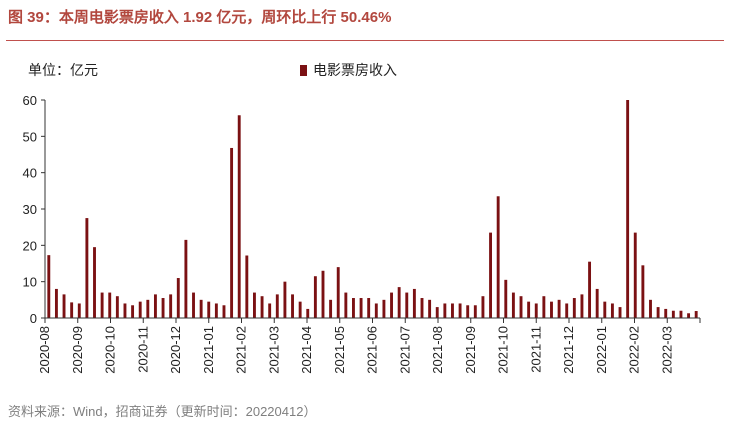 This screenshot has width=738, height=424. Describe the element at coordinates (503, 350) in the screenshot. I see `x-tick-label: 2021-10` at that location.